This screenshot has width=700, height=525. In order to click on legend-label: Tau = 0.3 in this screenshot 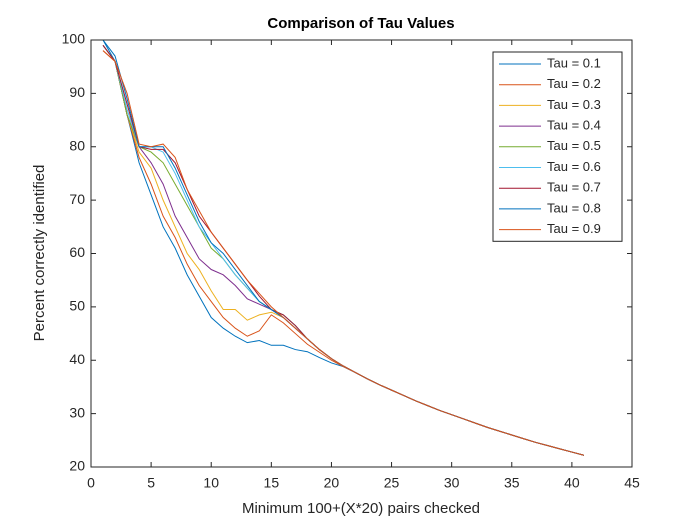, I will do `click(574, 104)`.